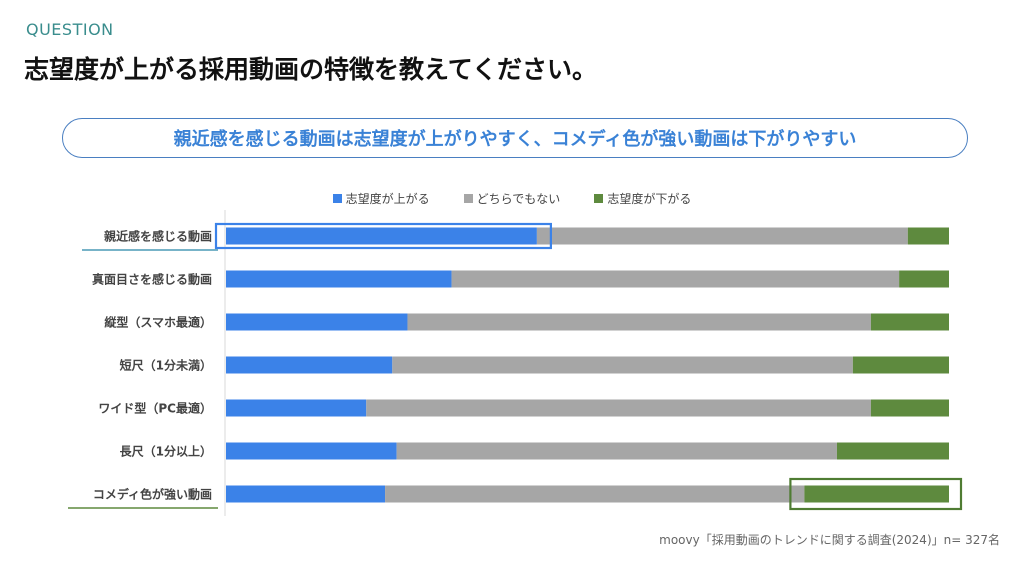  Describe the element at coordinates (166, 451) in the screenshot. I see `category-label: 長尺（1分以上）` at that location.